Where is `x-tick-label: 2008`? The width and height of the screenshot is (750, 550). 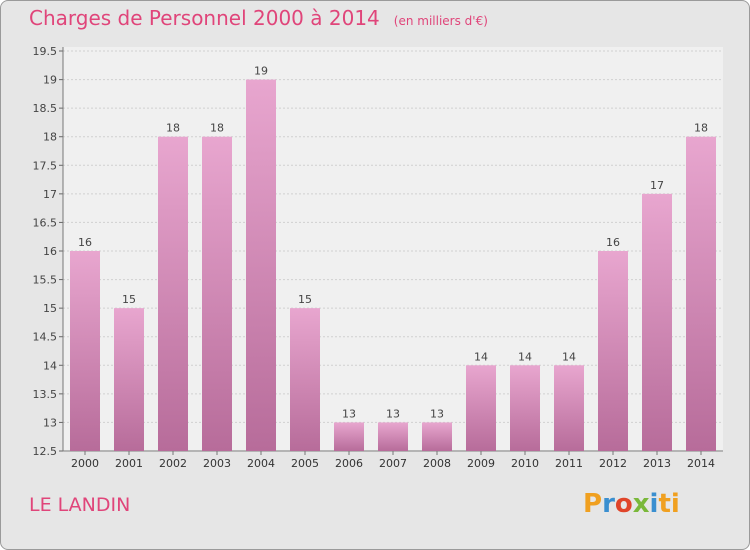 x-tick-label: 2008 is located at coordinates (437, 463).